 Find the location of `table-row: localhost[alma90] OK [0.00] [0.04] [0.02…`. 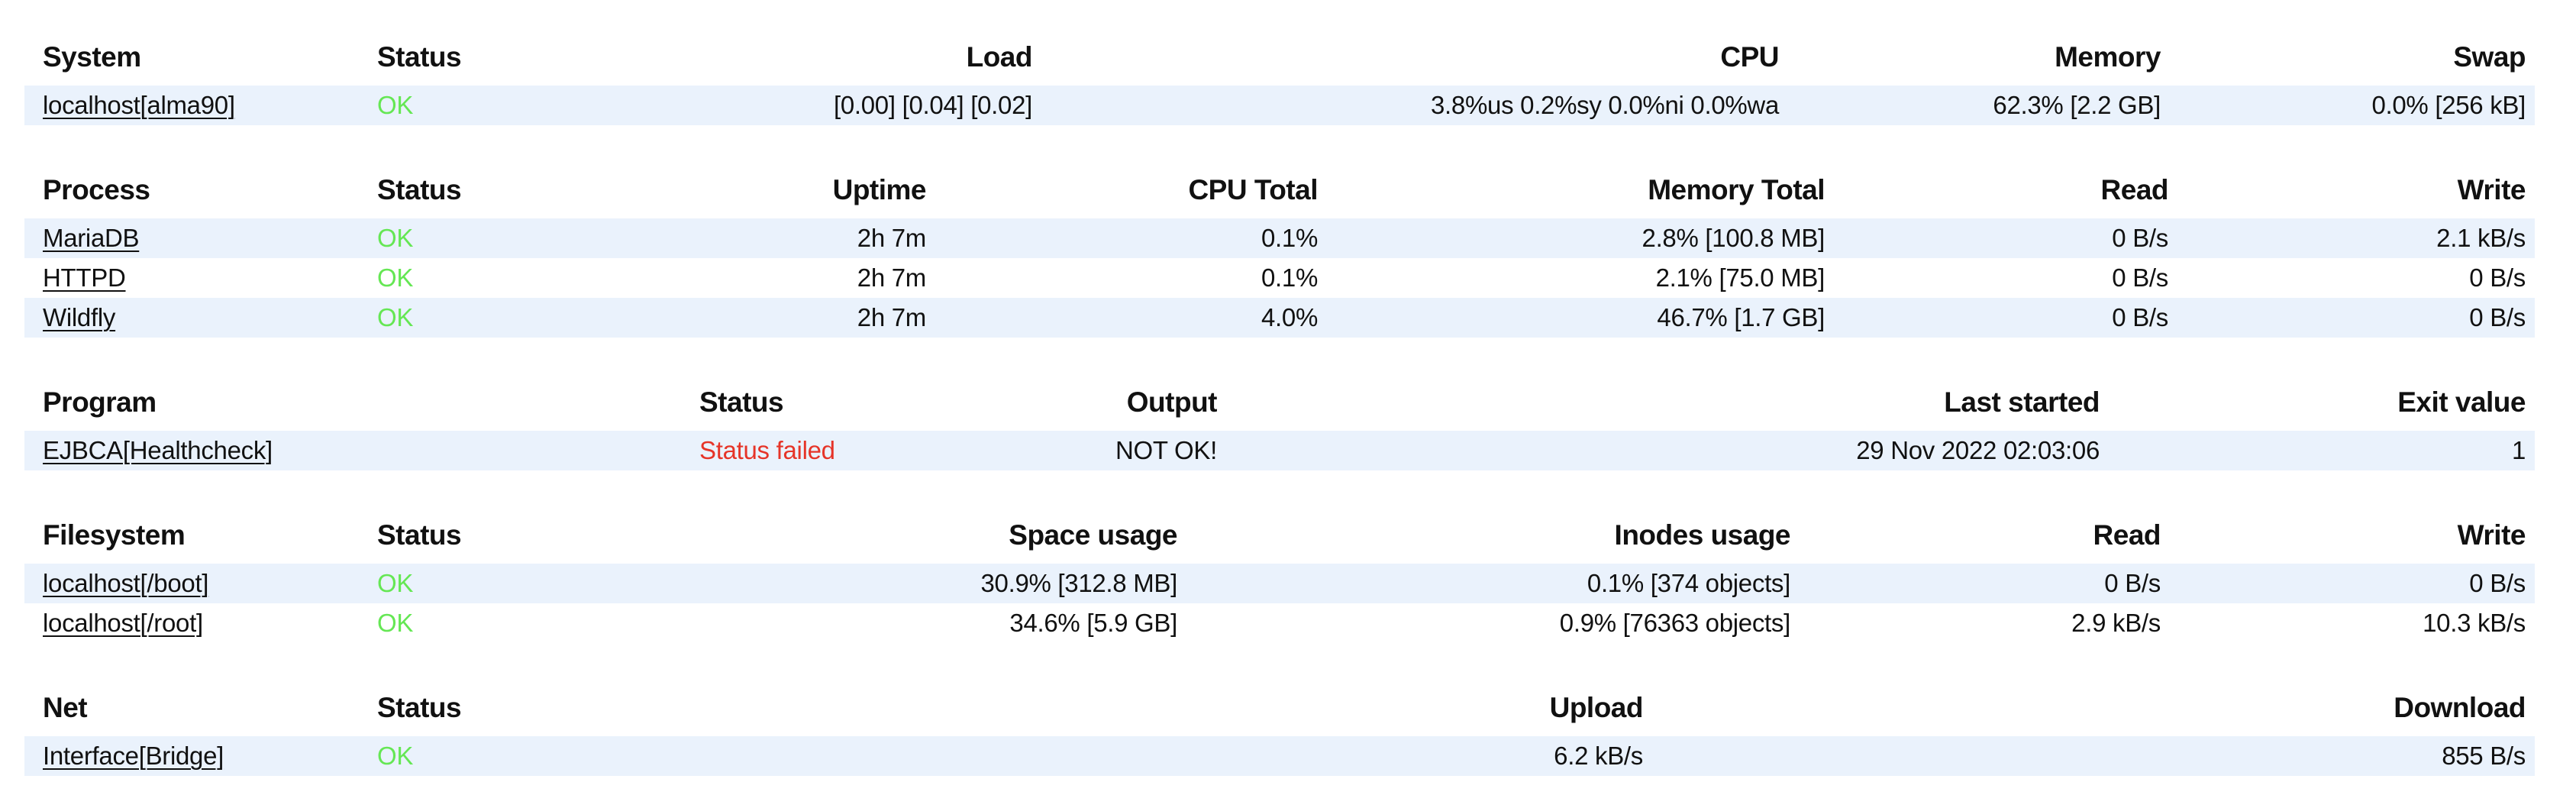

table-row: localhost[alma90] OK [0.00] [0.04] [0.02… is located at coordinates (1279, 105).